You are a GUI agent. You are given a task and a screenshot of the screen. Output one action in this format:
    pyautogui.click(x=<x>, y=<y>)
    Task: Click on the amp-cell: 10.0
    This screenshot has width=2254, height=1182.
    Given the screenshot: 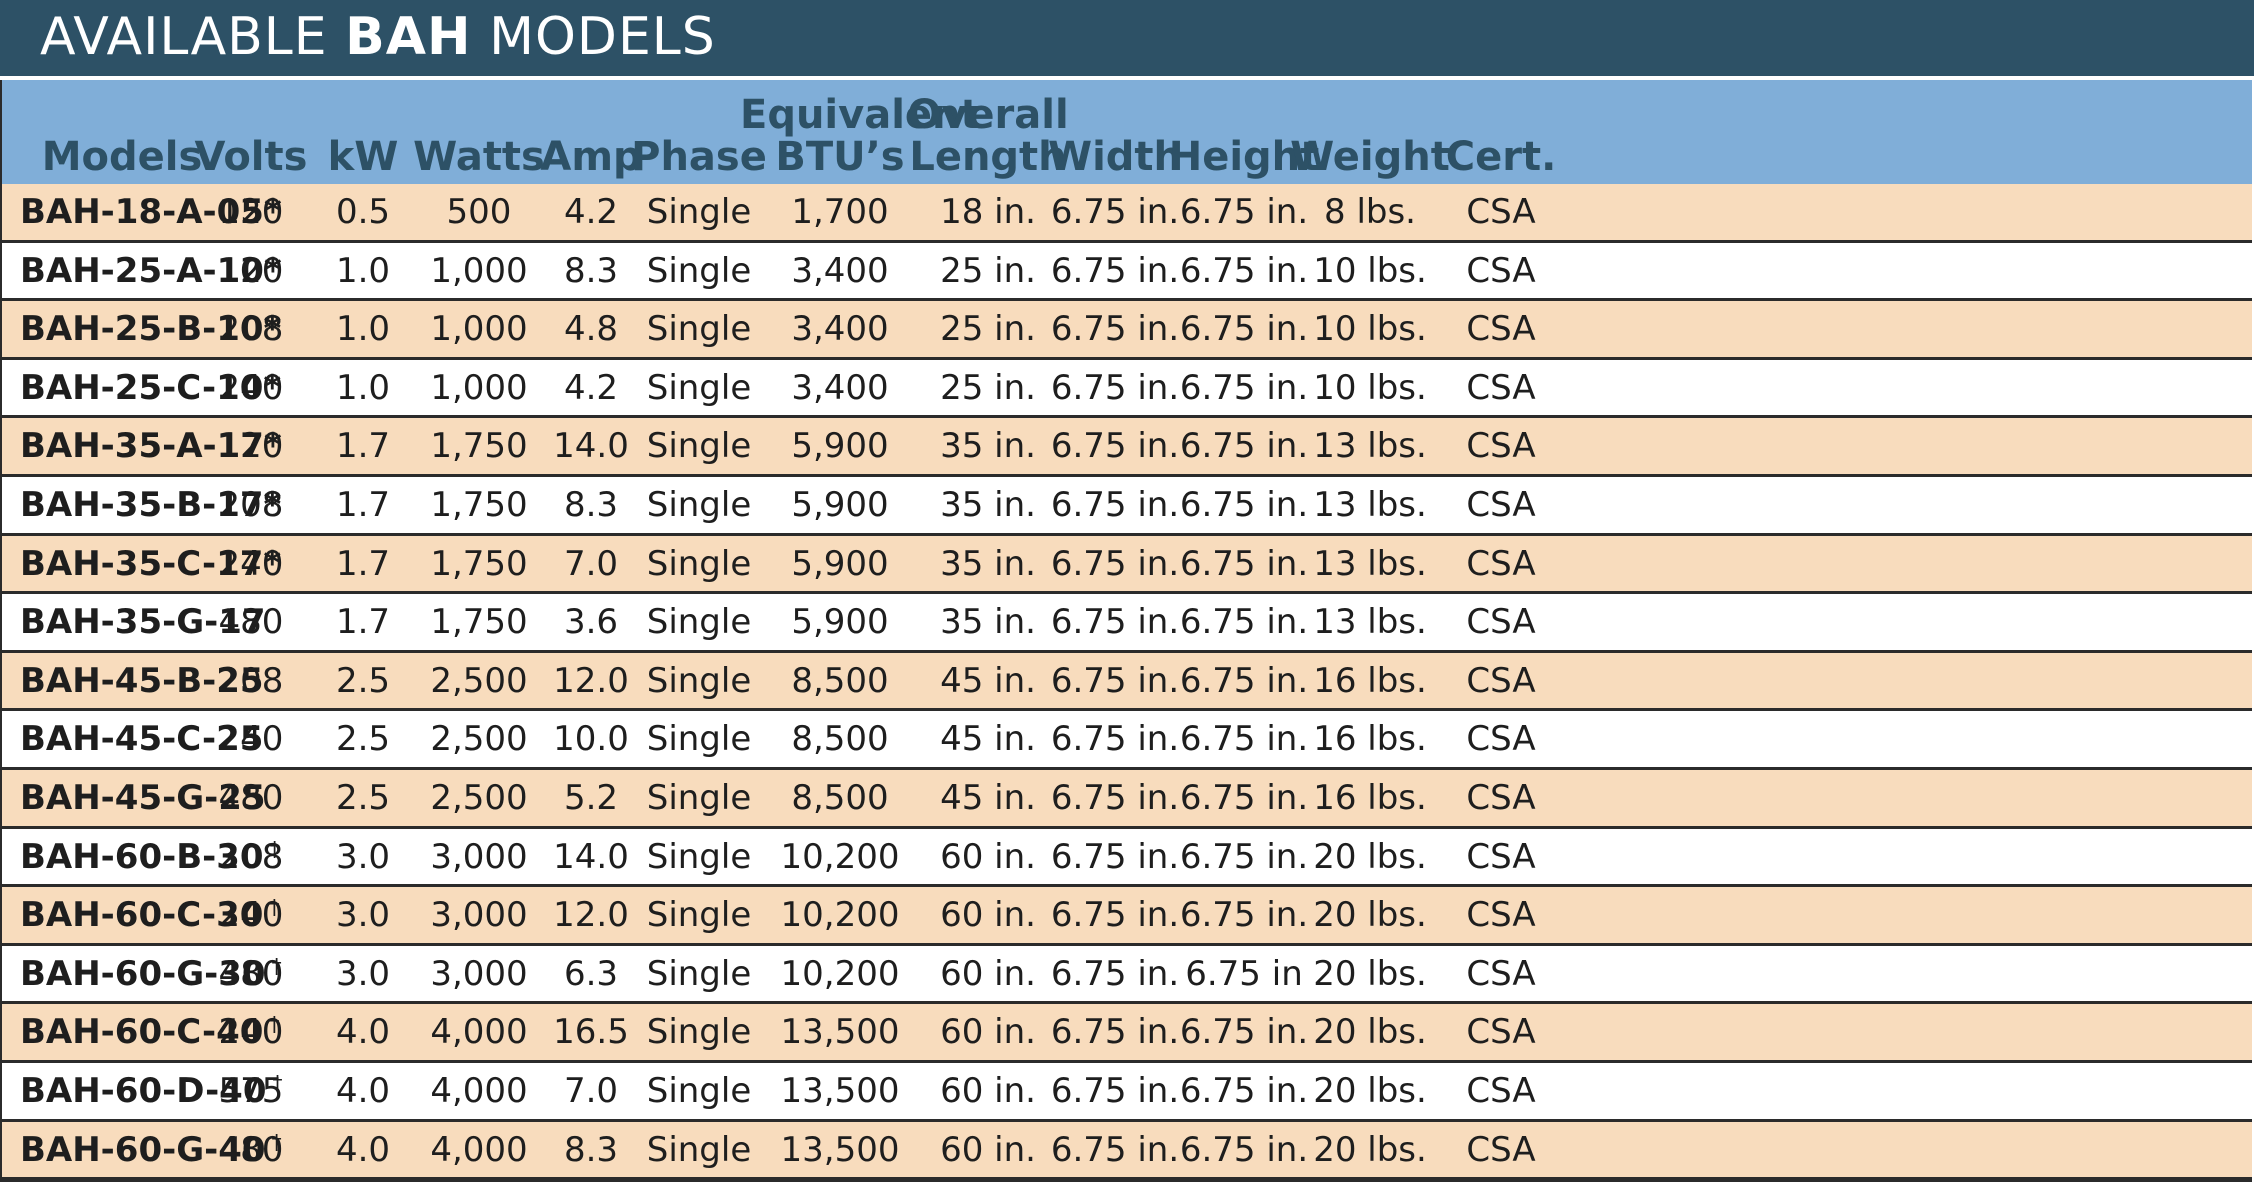 What is the action you would take?
    pyautogui.click(x=591, y=739)
    